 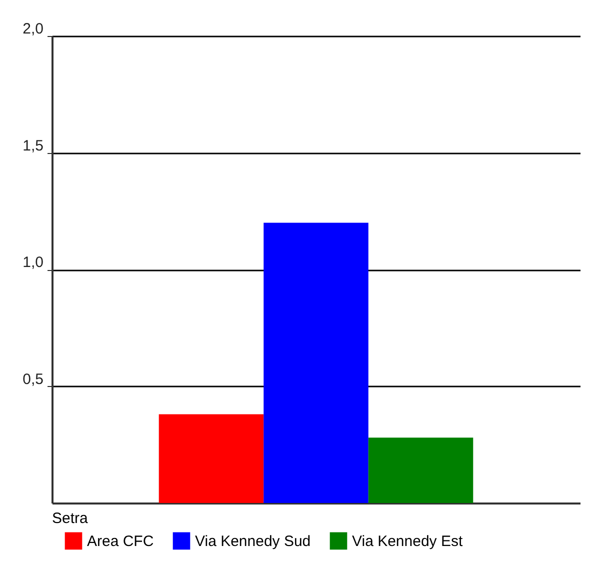 I want to click on legend-title: Setra, so click(x=70, y=518).